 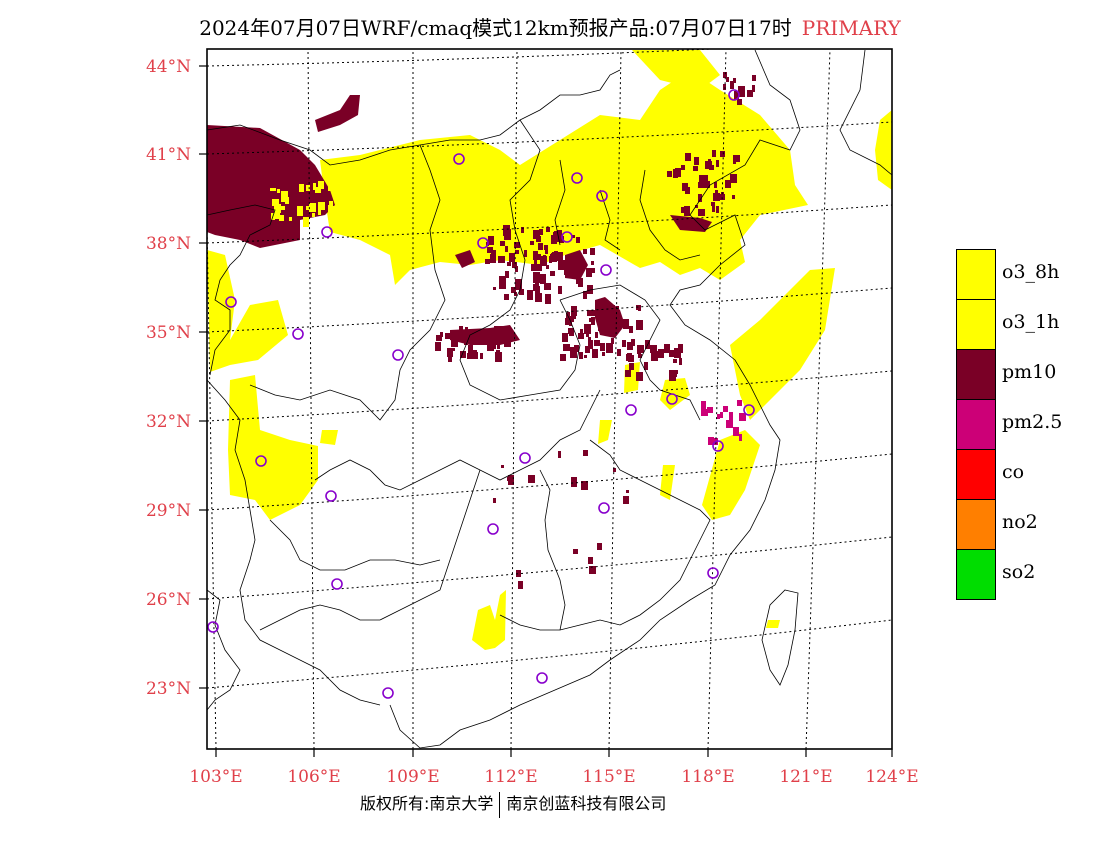 I want to click on o3-region-northeast, so click(x=676, y=70).